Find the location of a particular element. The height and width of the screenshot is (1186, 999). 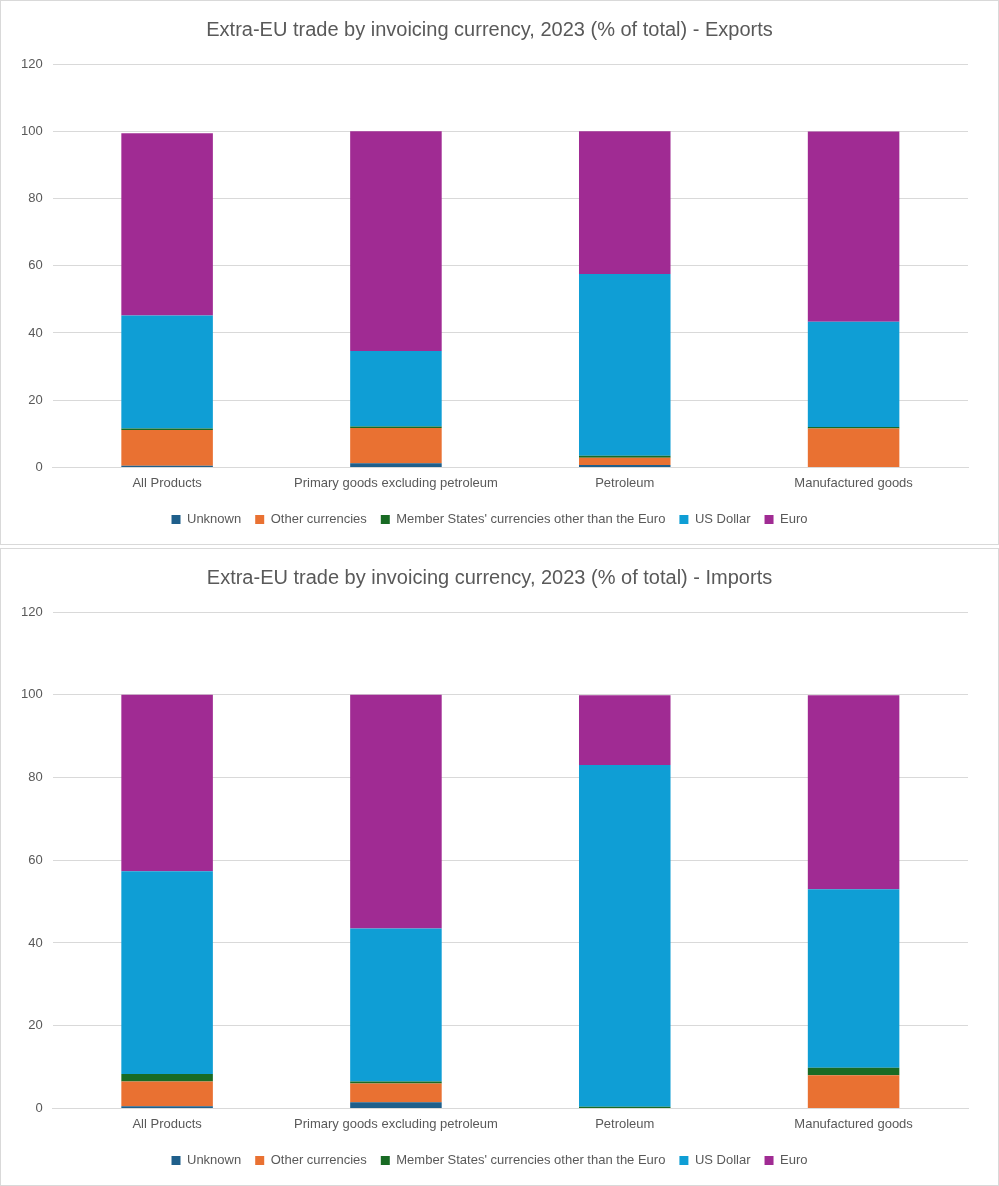

chart-title: Extra-EU trade by invoicing currency, 2023 (% of total) - Imports is located at coordinates (489, 576).